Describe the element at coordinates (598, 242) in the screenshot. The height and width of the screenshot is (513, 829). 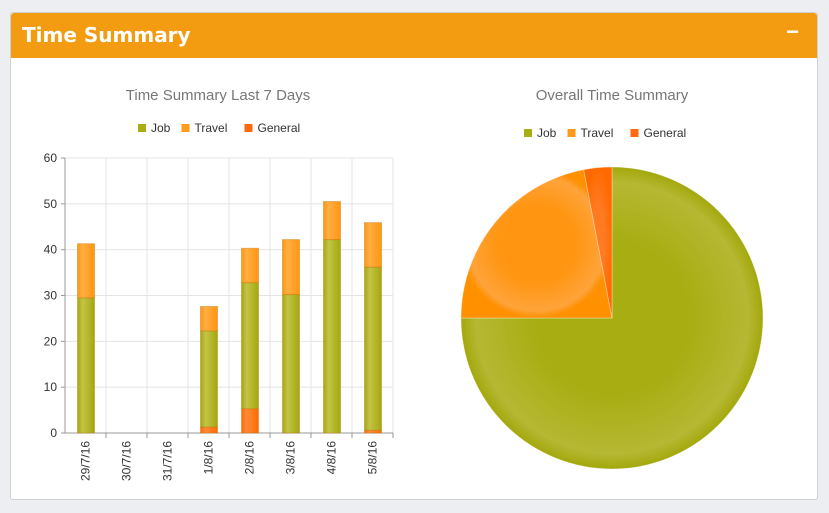
I see `pie-slice-general` at that location.